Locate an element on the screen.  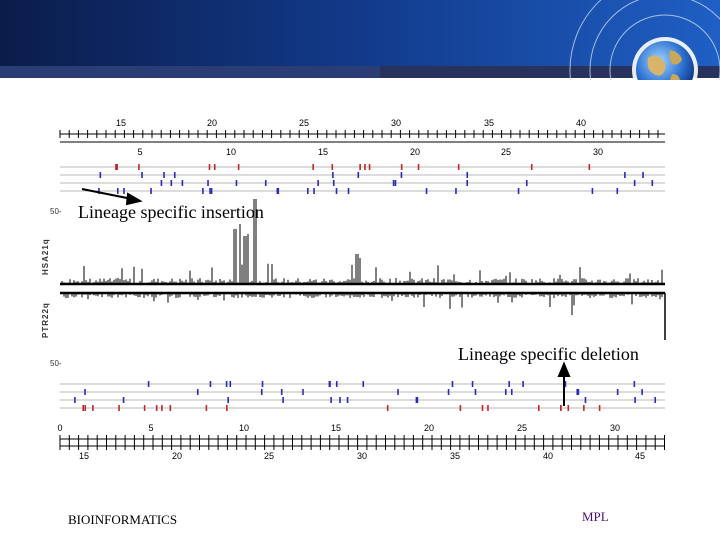
globe-icon is located at coordinates (665, 58).